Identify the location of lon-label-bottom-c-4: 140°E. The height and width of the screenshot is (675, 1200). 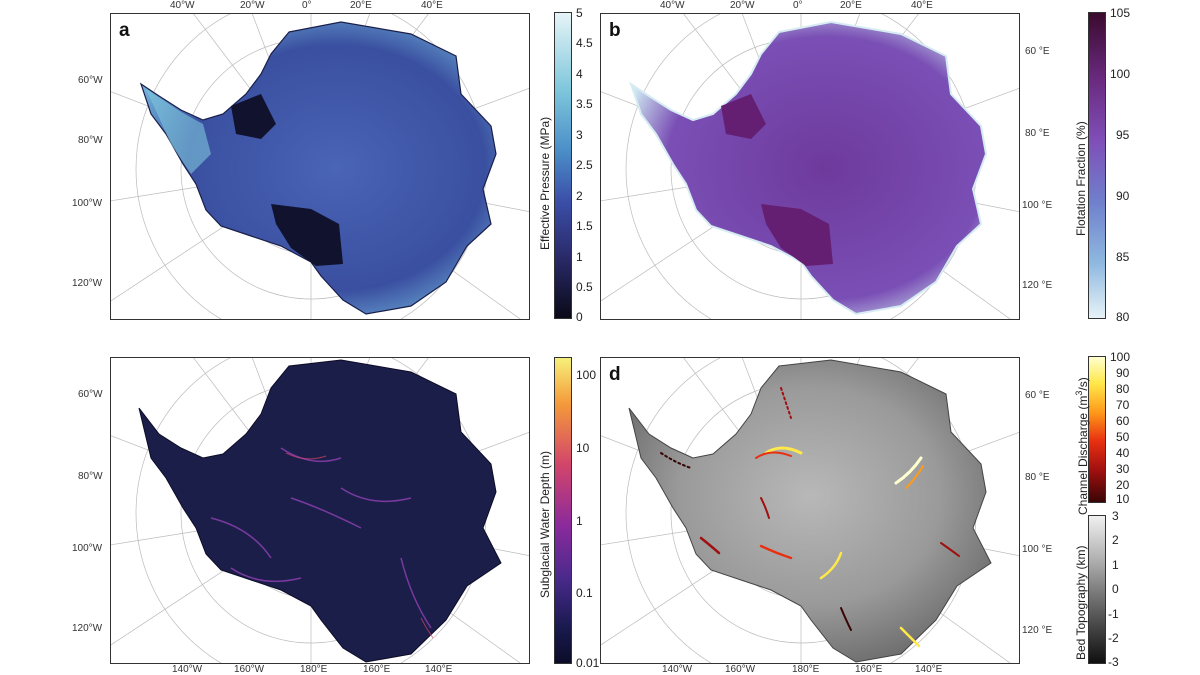
(439, 669).